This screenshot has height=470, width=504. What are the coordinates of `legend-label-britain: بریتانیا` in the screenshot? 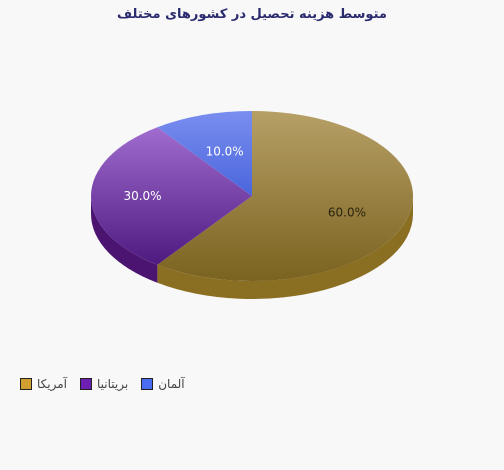 It's located at (113, 384).